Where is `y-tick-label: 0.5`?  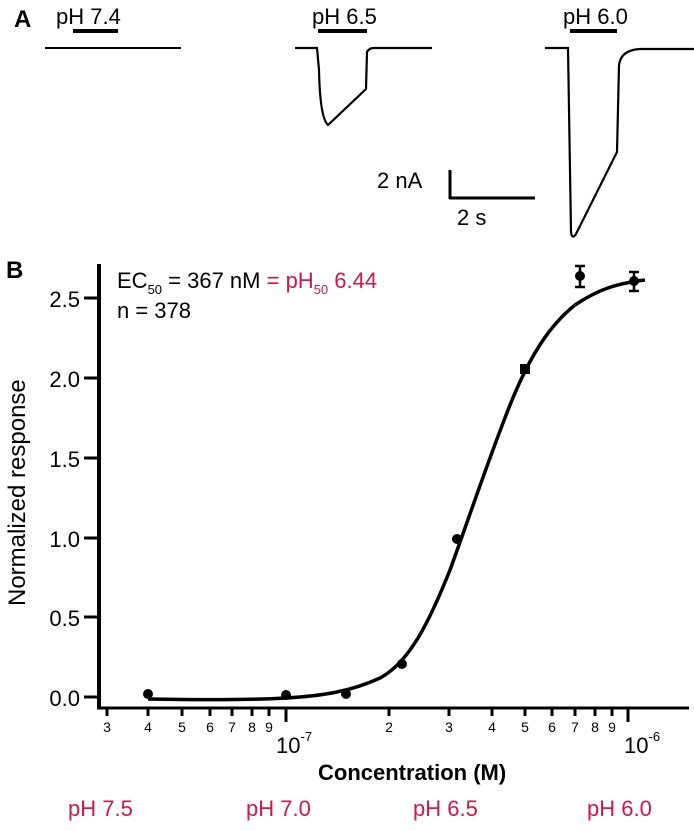
y-tick-label: 0.5 is located at coordinates (64, 618).